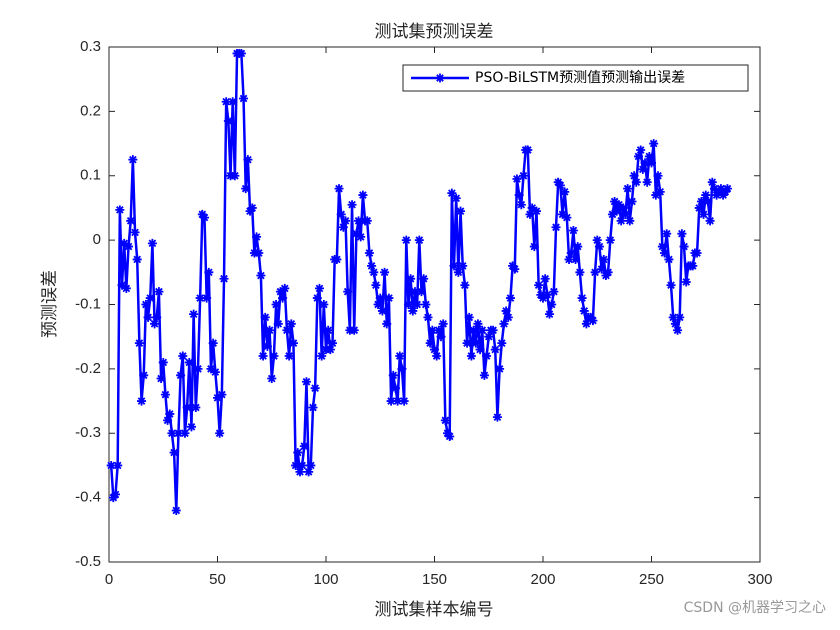  What do you see at coordinates (109, 579) in the screenshot?
I see `x-tick-label: 0` at bounding box center [109, 579].